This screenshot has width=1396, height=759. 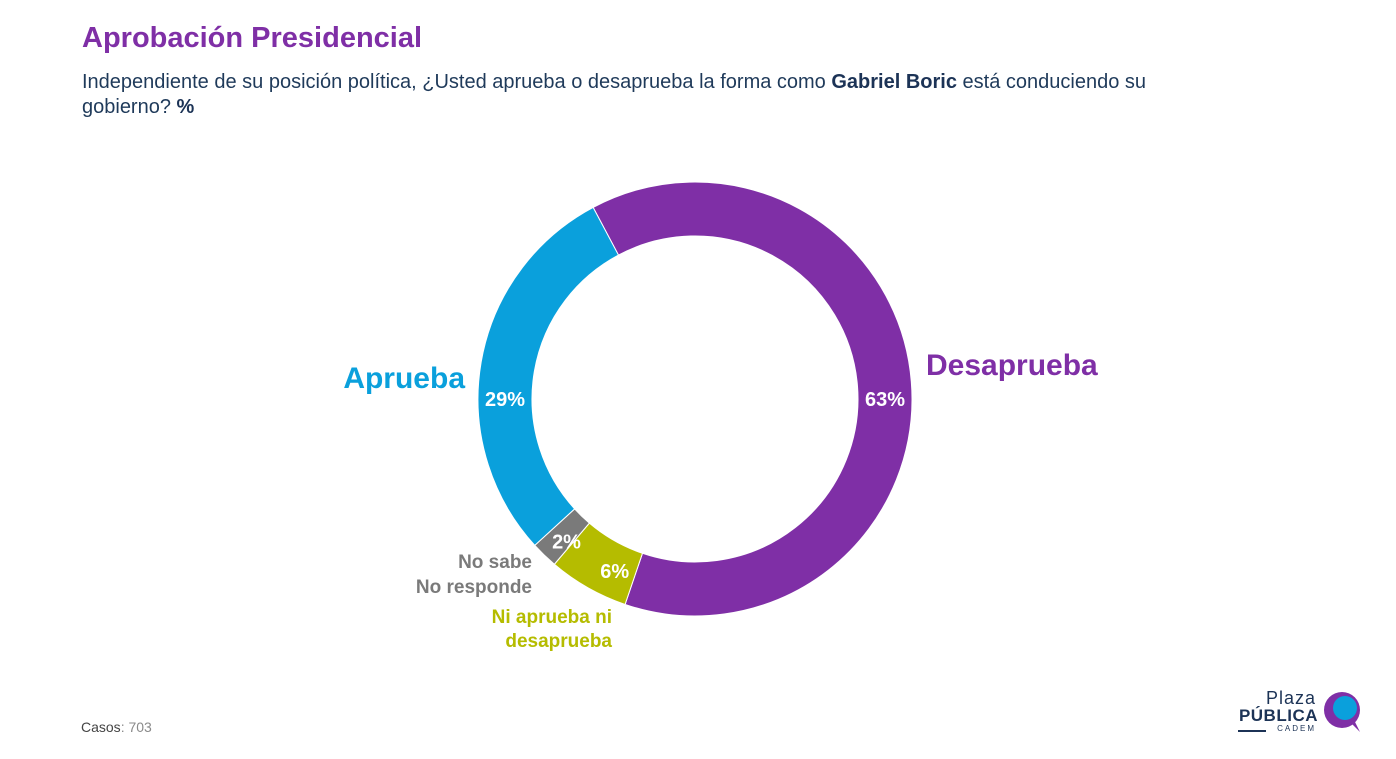 What do you see at coordinates (101, 727) in the screenshot?
I see `casos-label: Casos` at bounding box center [101, 727].